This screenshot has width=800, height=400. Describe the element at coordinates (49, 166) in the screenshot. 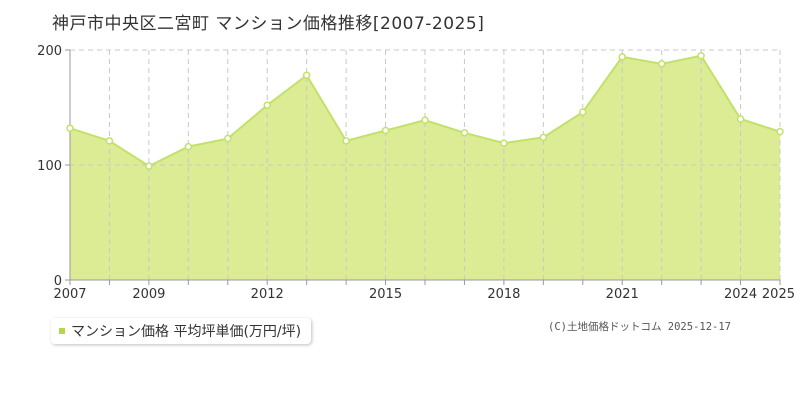

I see `y-tick-label: 100` at that location.